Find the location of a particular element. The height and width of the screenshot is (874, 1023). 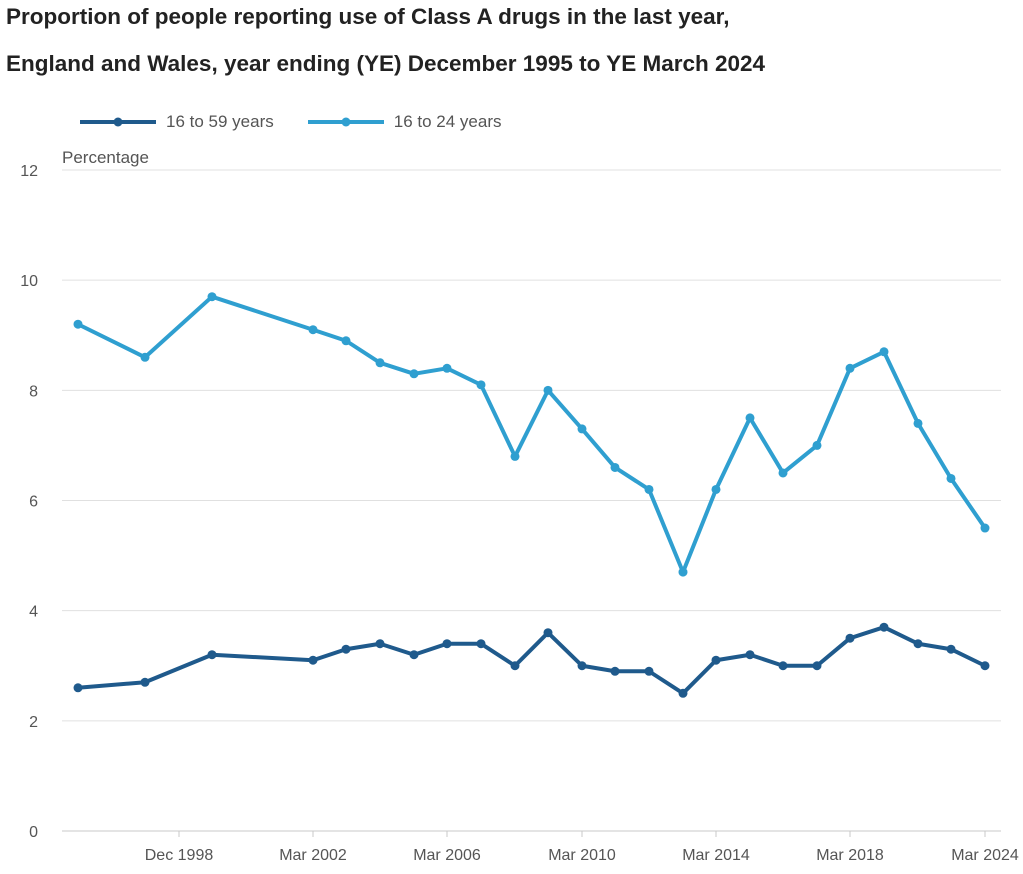

legend-item-16-to-59: 16 to 59 years is located at coordinates (176, 122).